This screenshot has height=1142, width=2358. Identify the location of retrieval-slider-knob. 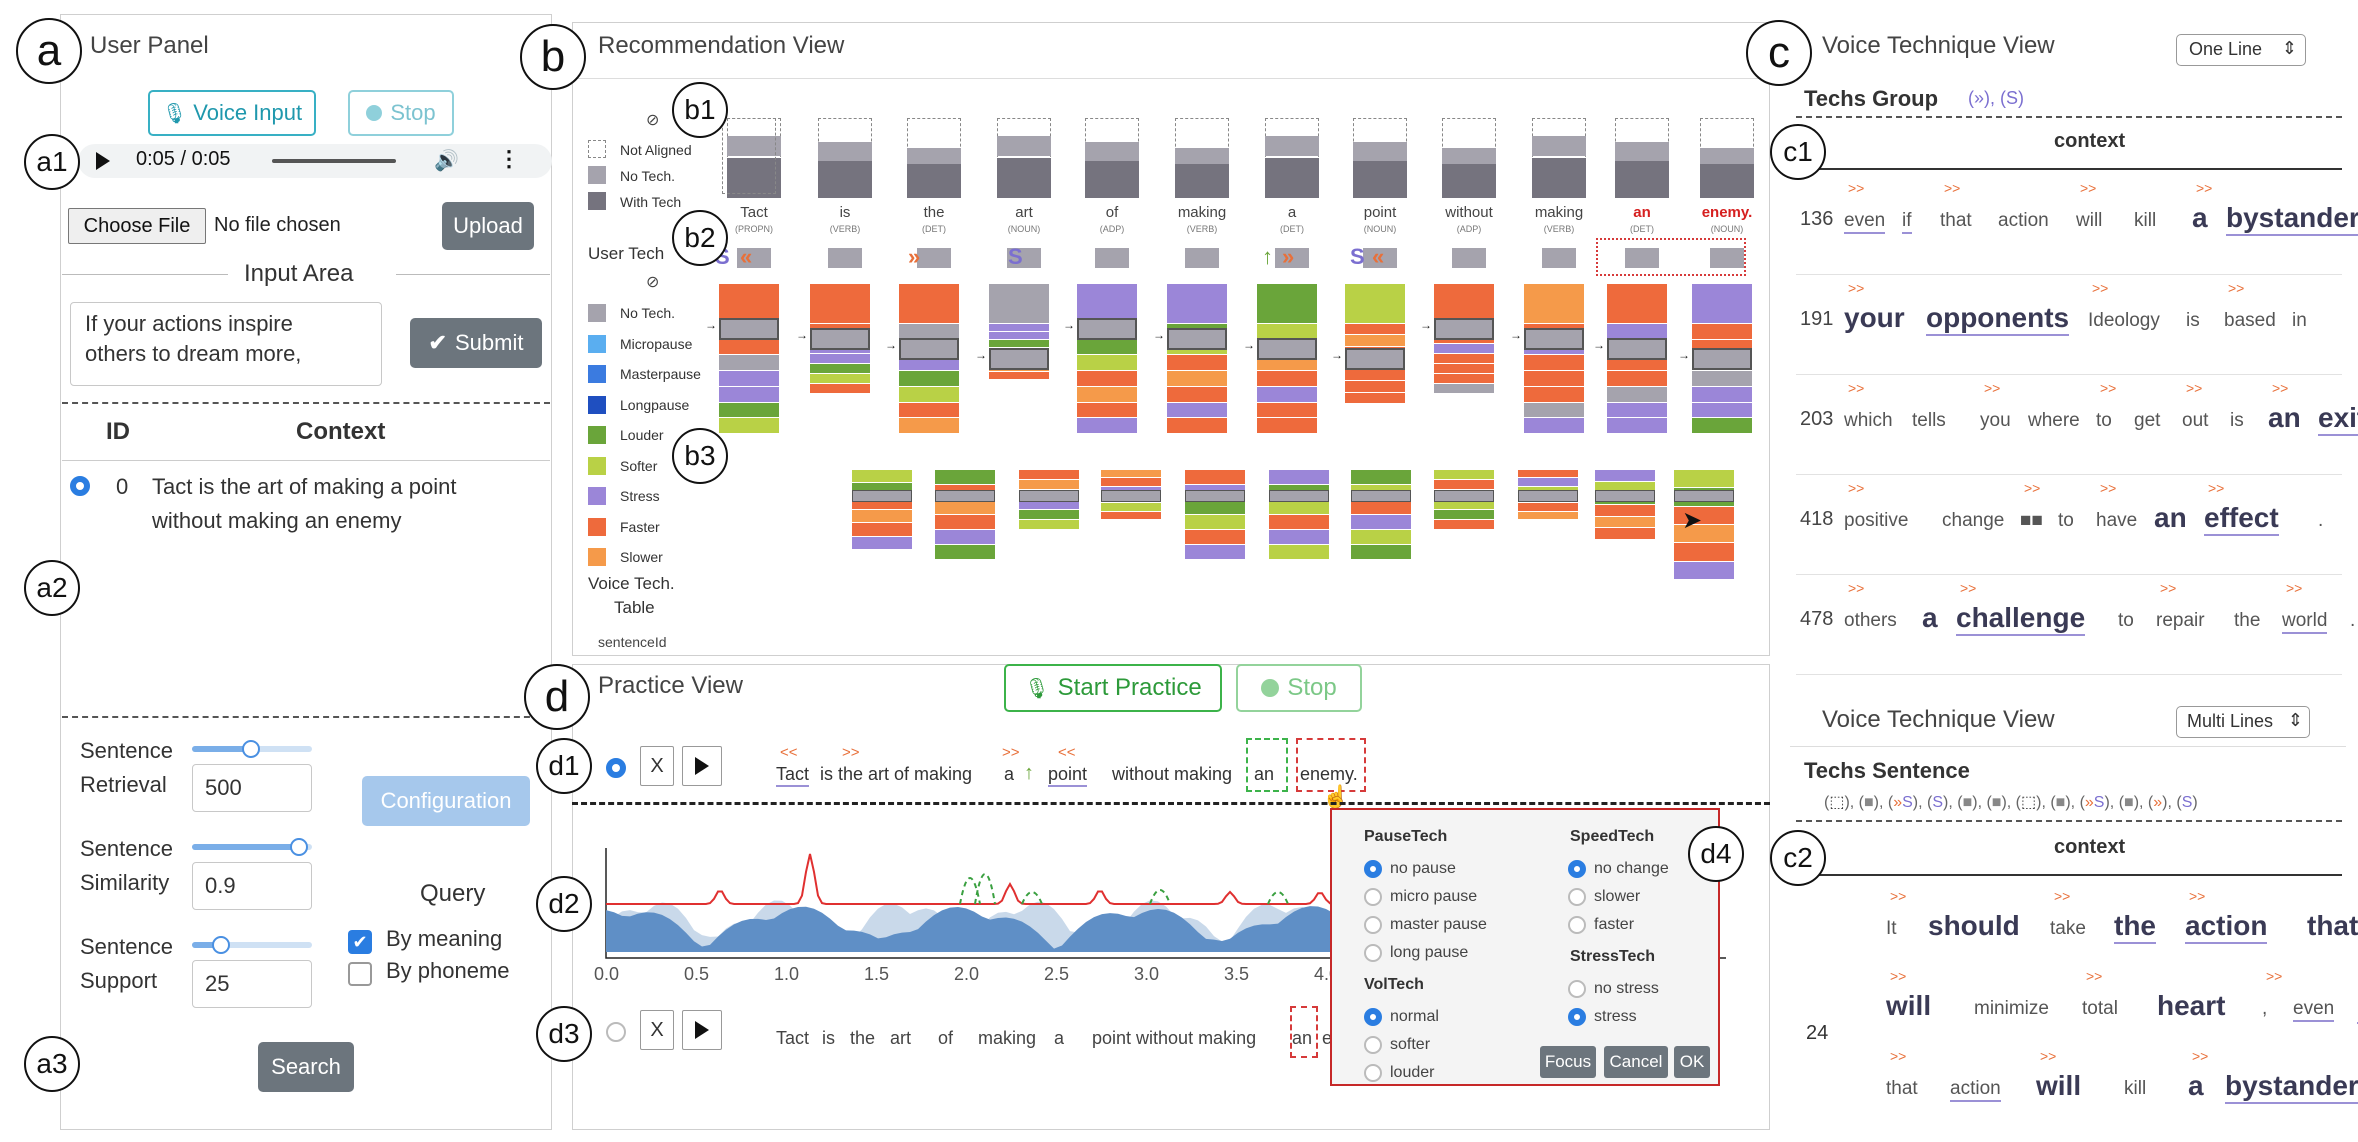
(251, 749).